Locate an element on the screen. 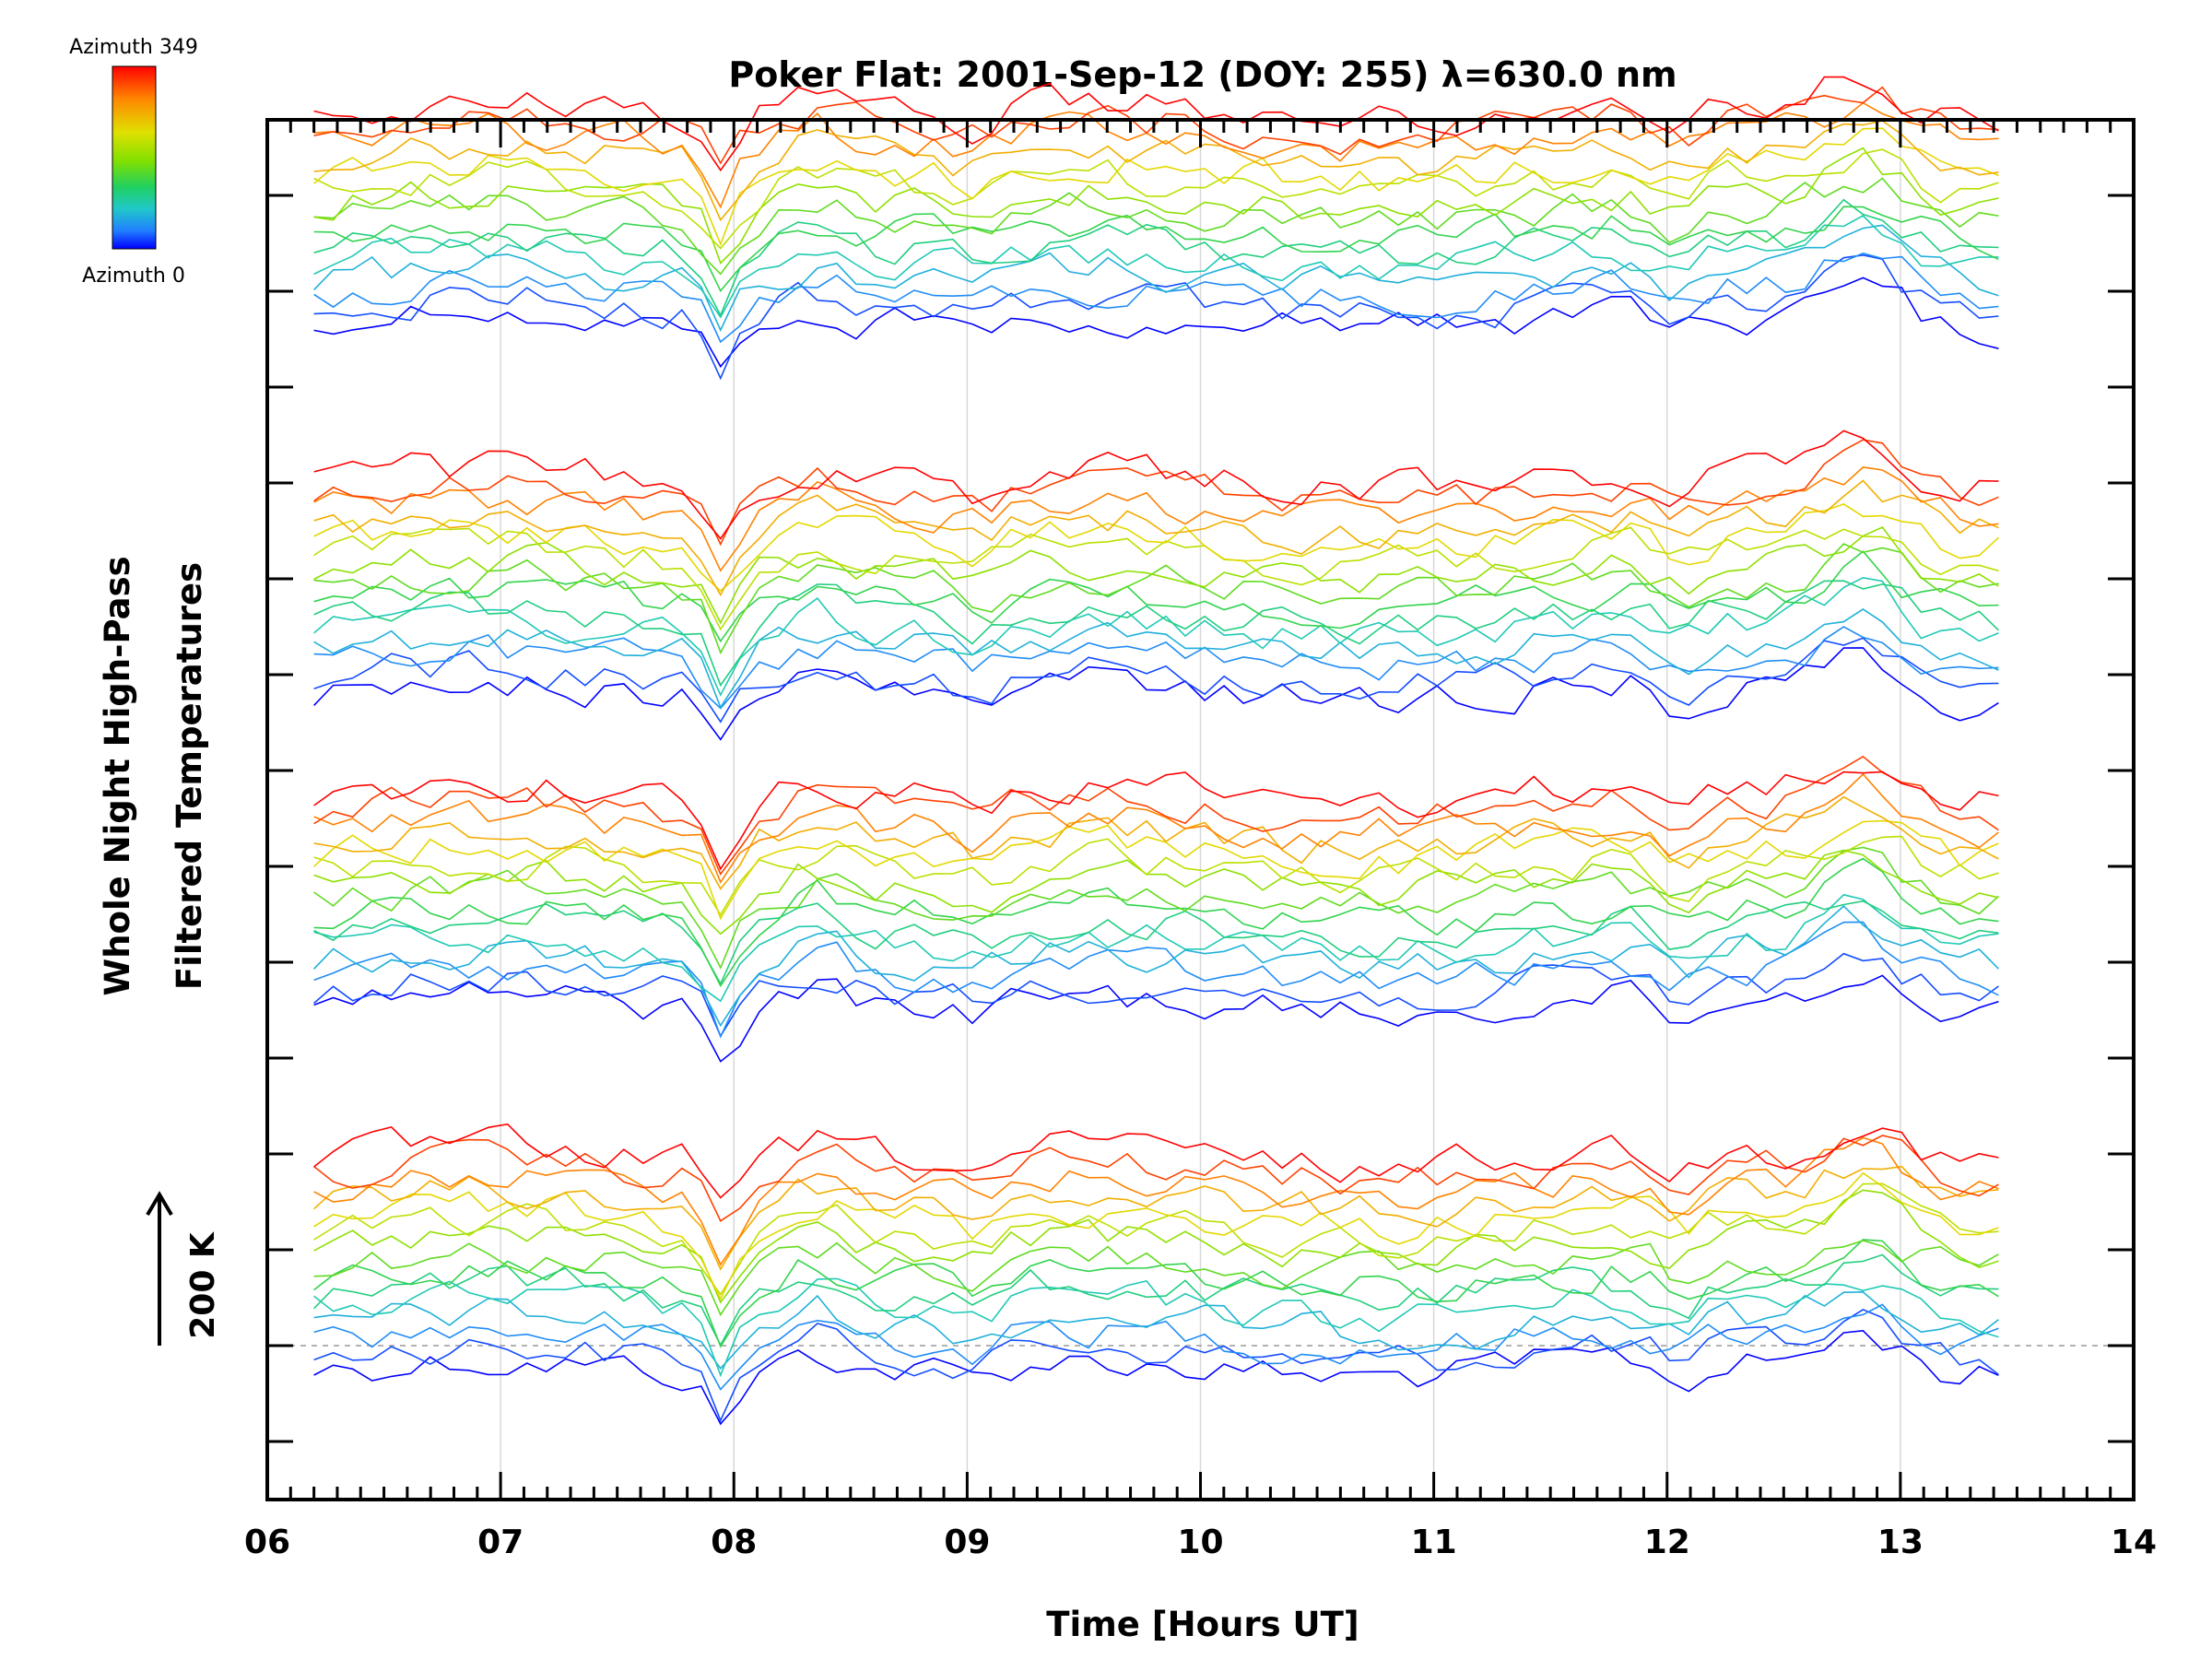 The height and width of the screenshot is (1659, 2212). y-axis-label-line1: Whole Night High-Pass is located at coordinates (117, 775).